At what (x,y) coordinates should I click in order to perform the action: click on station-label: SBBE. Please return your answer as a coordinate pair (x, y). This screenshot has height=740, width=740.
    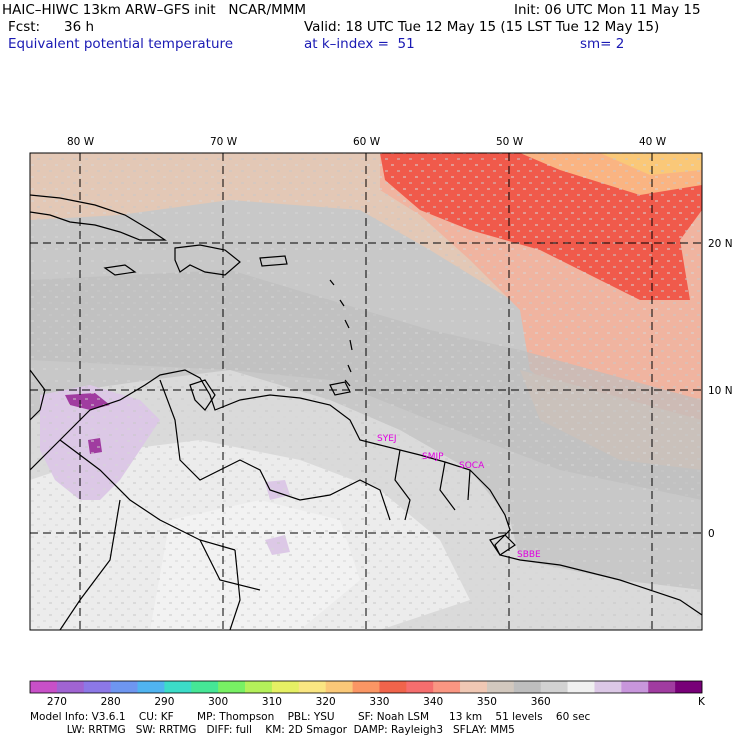
    Looking at the image, I should click on (529, 555).